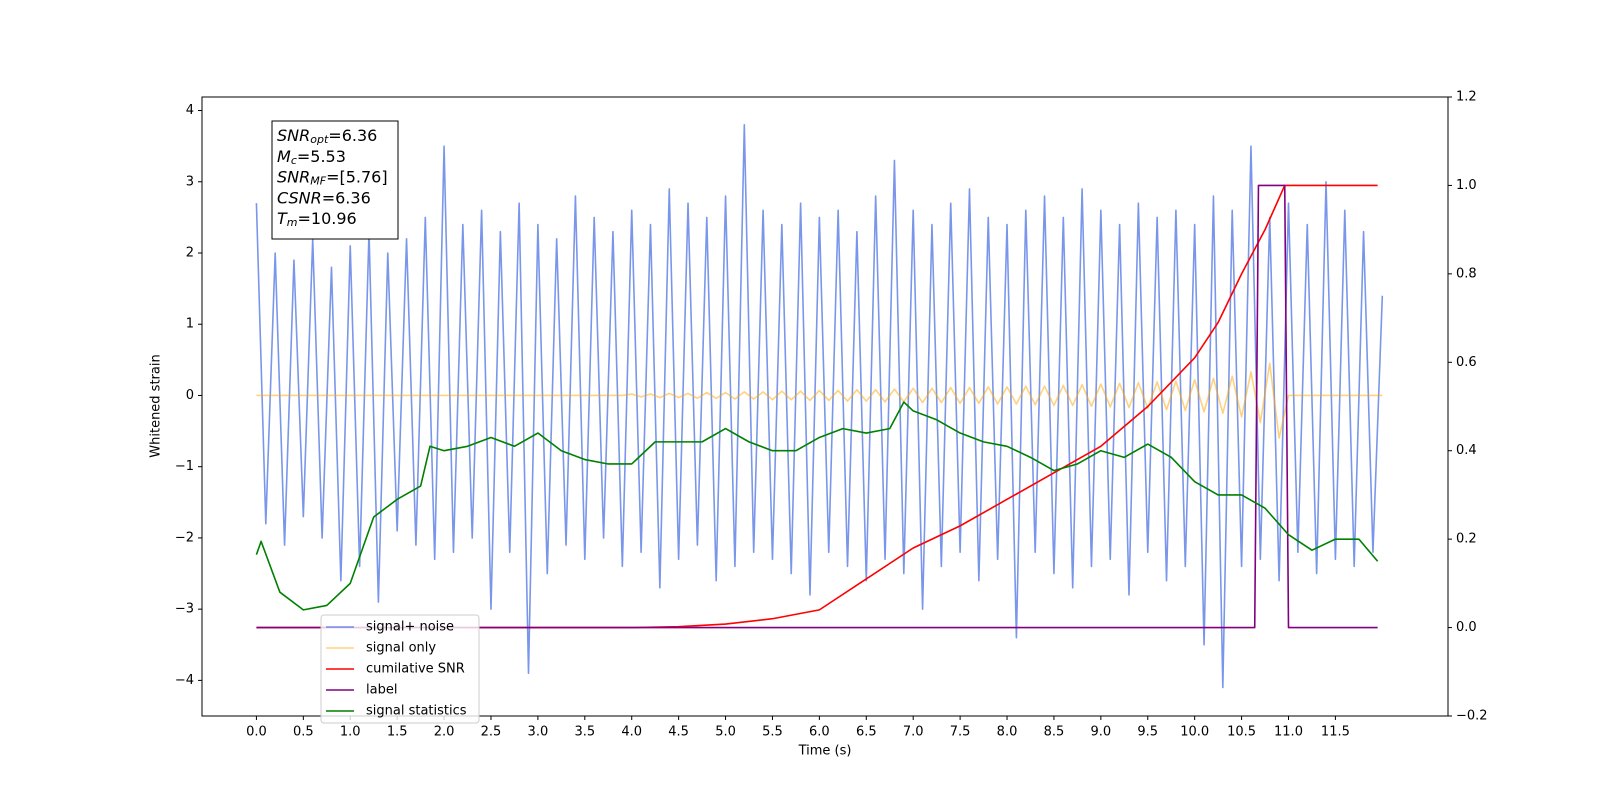 The height and width of the screenshot is (800, 1600). What do you see at coordinates (397, 732) in the screenshot?
I see `x-tick-label: 1.5` at bounding box center [397, 732].